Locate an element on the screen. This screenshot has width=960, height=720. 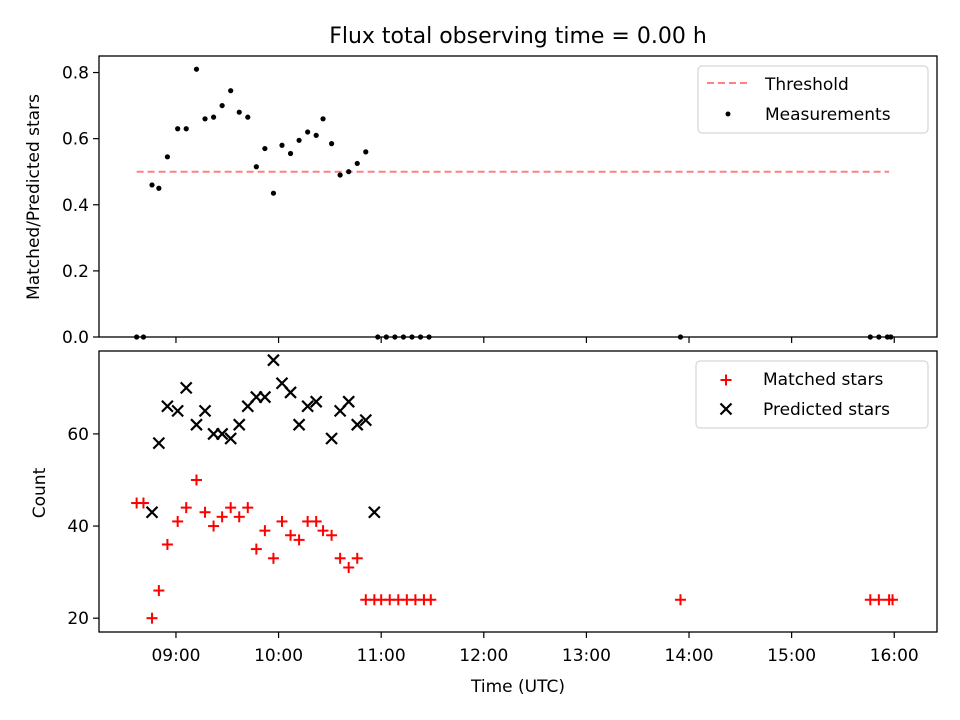
legend-threshold-label: Threshold is located at coordinates (806, 85).